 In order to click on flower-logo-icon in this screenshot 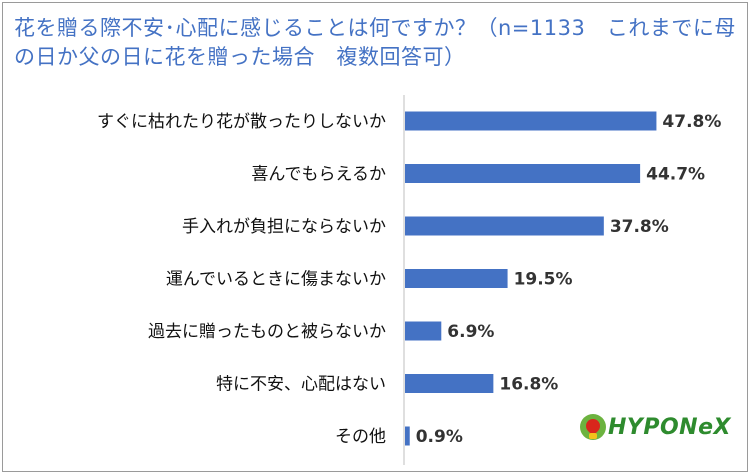, I will do `click(593, 427)`.